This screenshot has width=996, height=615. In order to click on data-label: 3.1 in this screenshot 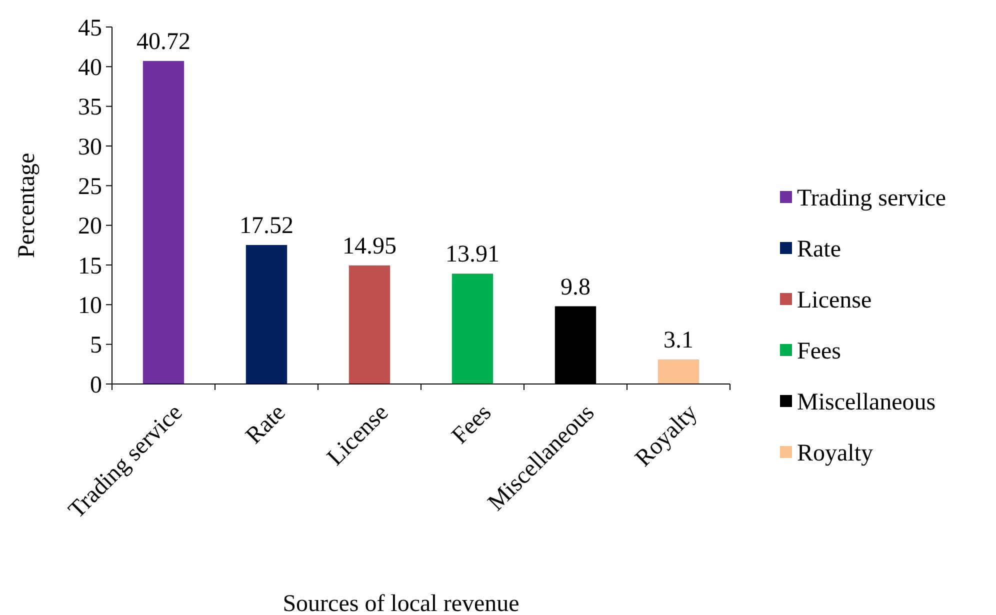, I will do `click(679, 340)`.